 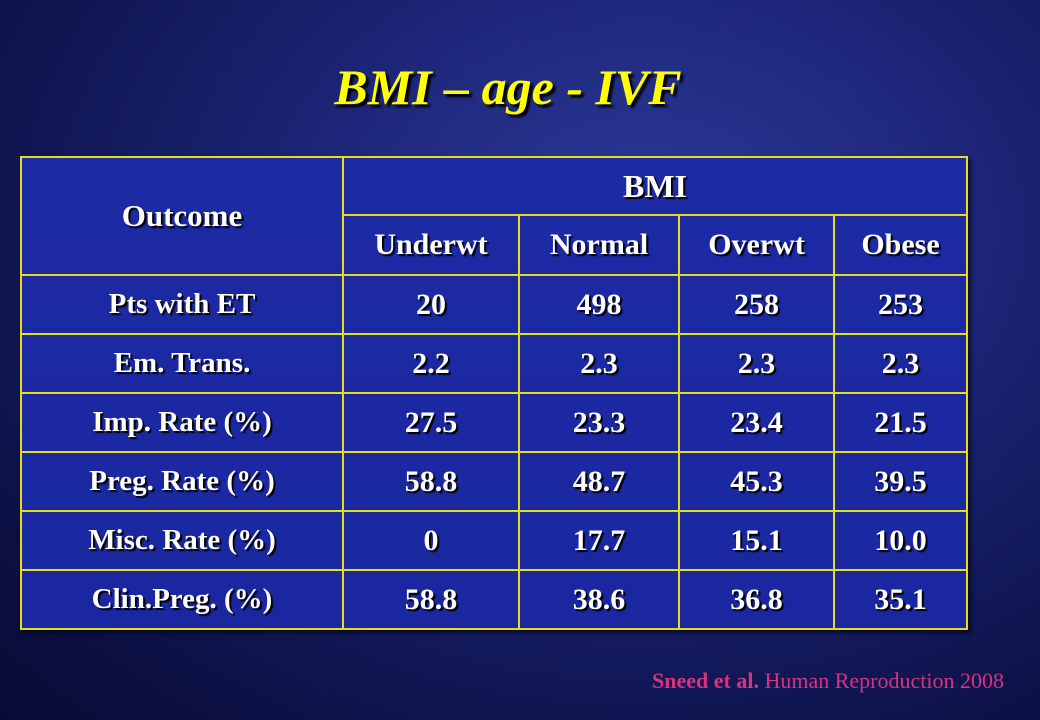 I want to click on table-row: Preg. Rate (%) 58.8 48.7 45.3 39.5, so click(x=494, y=481).